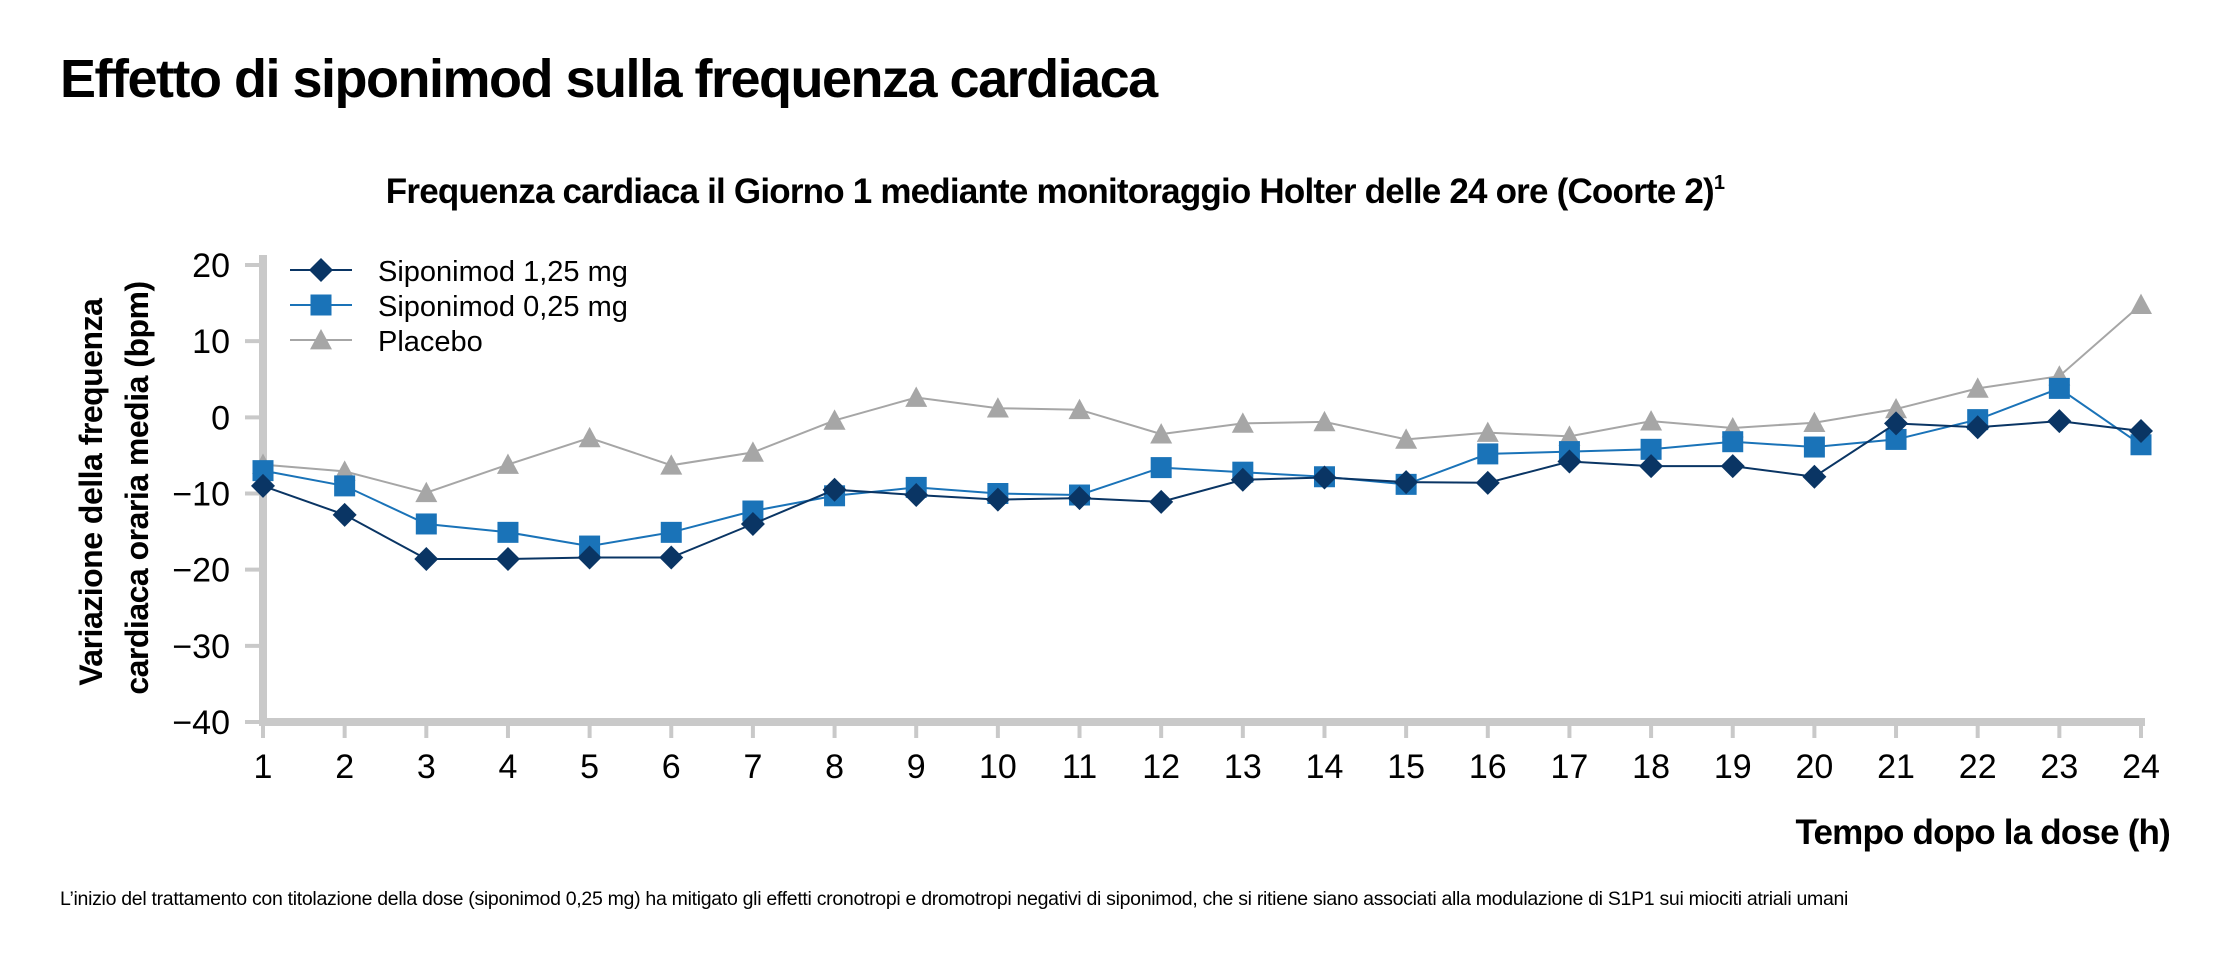 Image resolution: width=2220 pixels, height=974 pixels. What do you see at coordinates (201, 647) in the screenshot?
I see `y-tick-label: −30` at bounding box center [201, 647].